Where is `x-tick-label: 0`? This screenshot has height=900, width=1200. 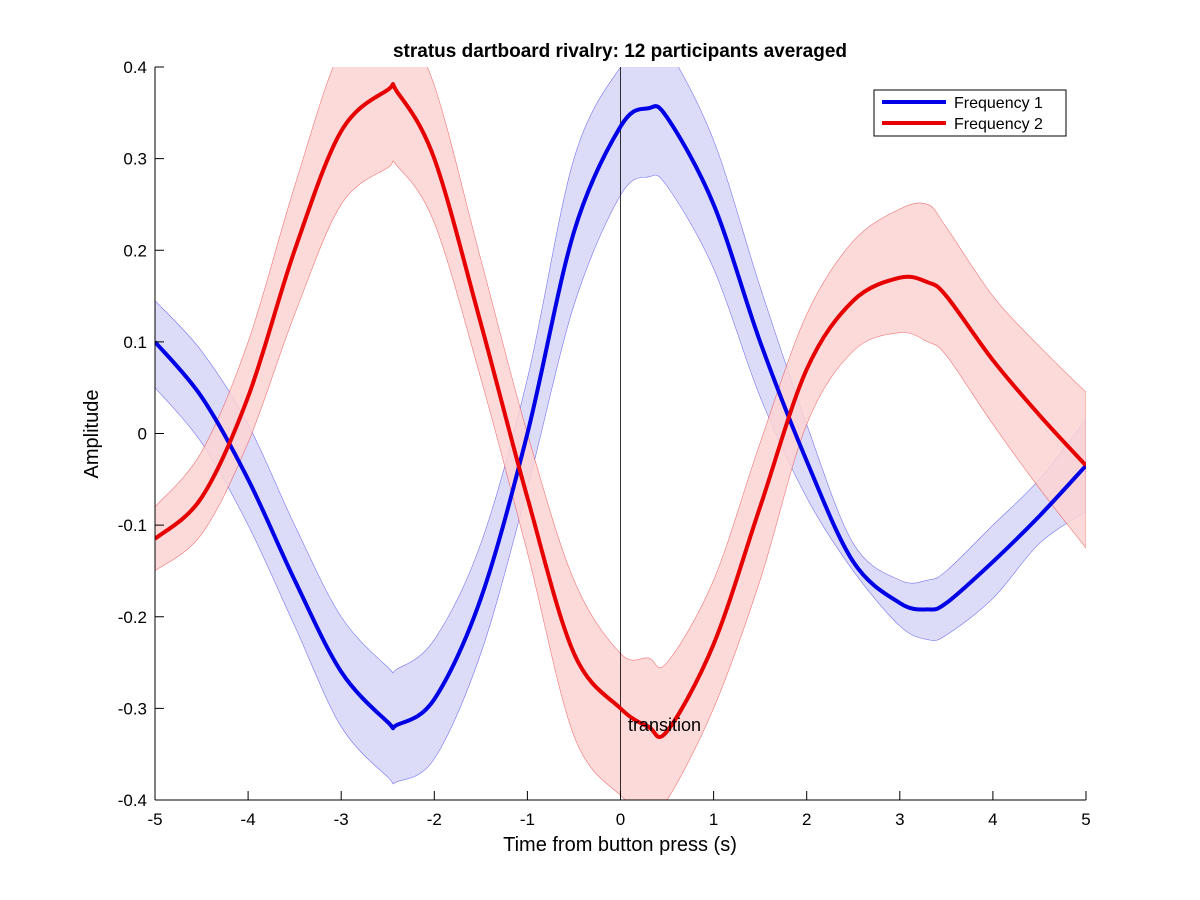
x-tick-label: 0 is located at coordinates (620, 819).